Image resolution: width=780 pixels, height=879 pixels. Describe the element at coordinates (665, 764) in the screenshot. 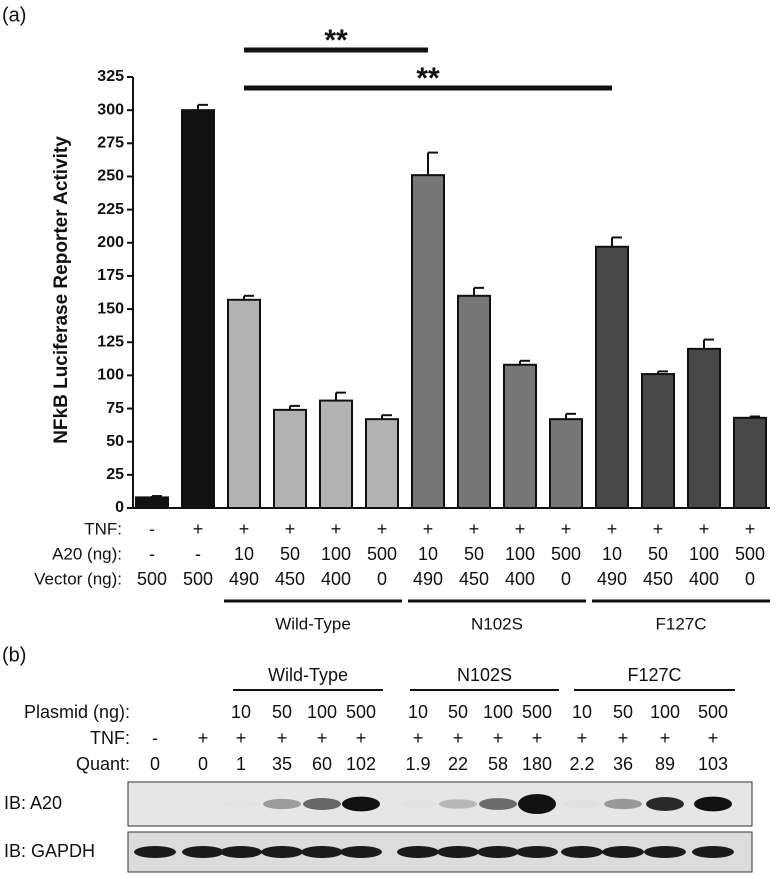

I see `row-value: 89` at that location.